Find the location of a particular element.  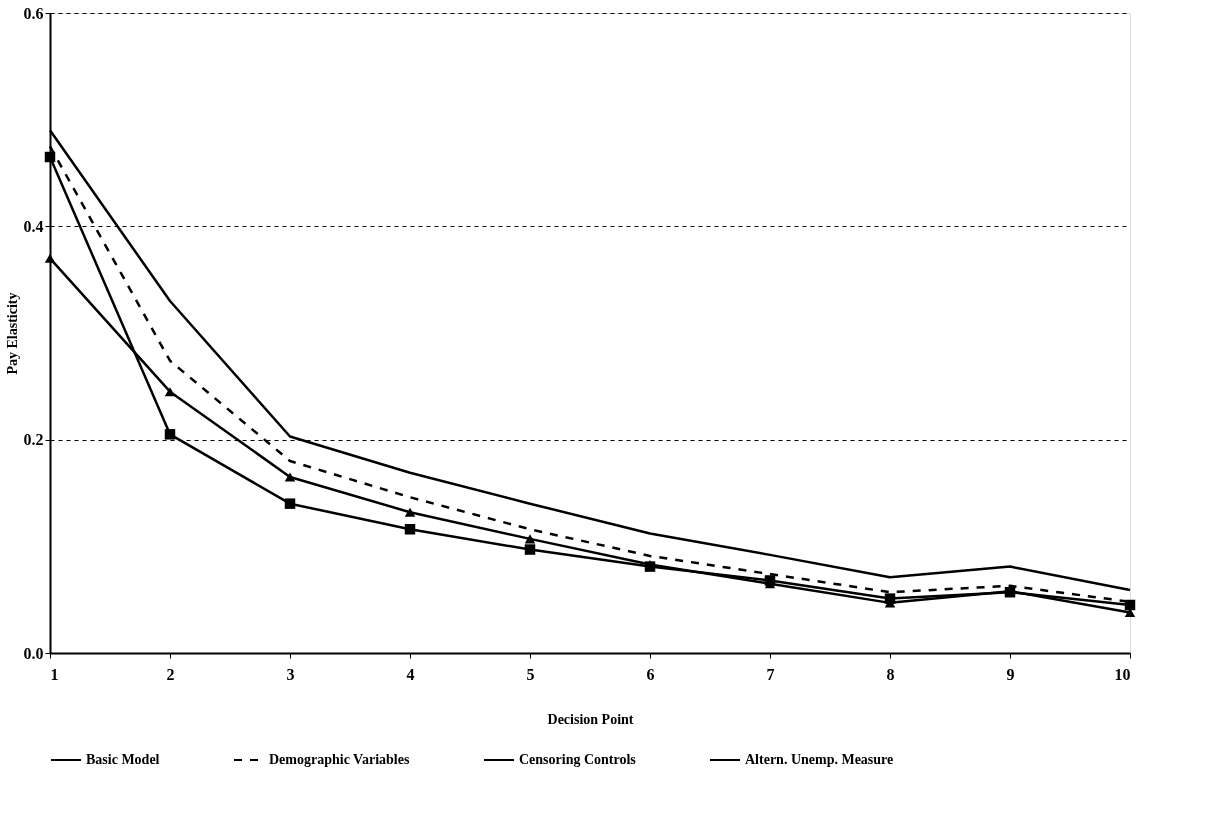

y-tick-label: 0.6 is located at coordinates (33, 13).